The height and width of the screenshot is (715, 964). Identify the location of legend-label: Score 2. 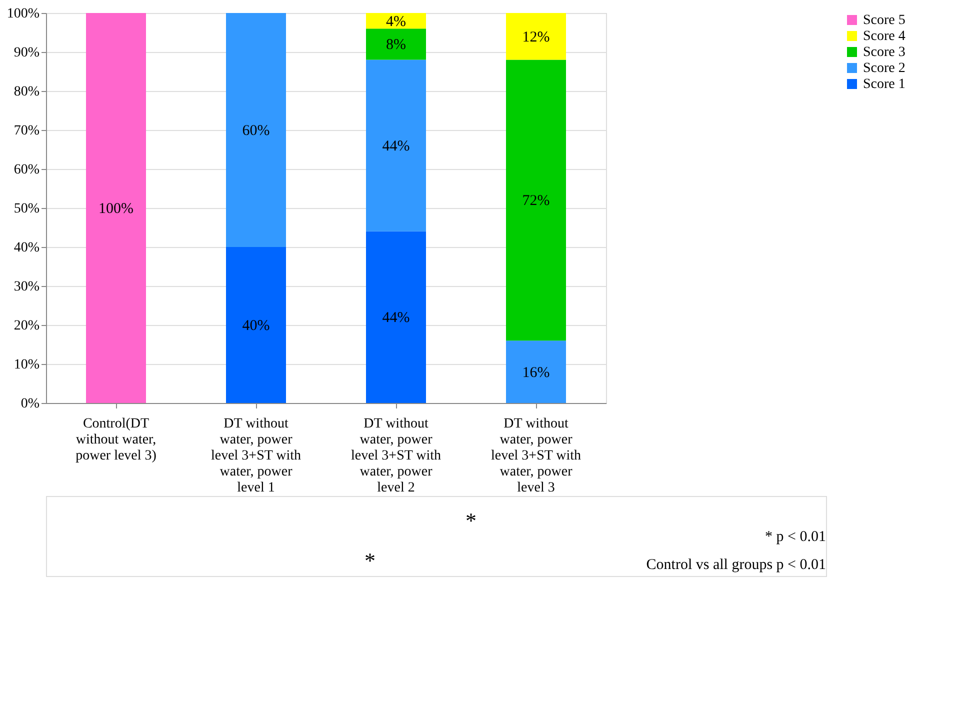
(884, 68).